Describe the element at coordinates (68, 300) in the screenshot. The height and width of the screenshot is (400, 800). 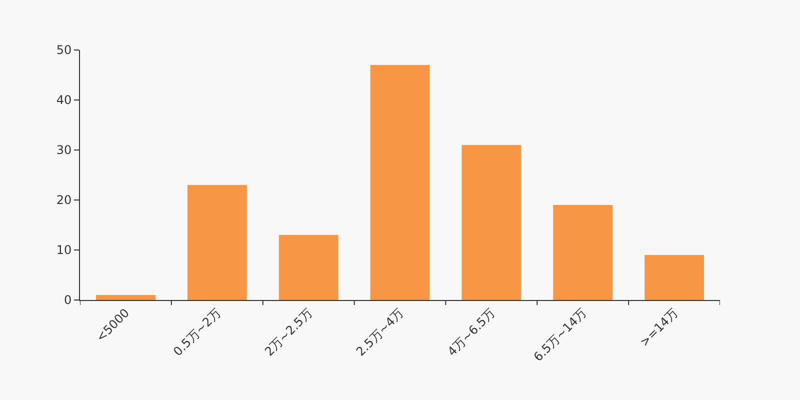
I see `y-tick-label: 0` at that location.